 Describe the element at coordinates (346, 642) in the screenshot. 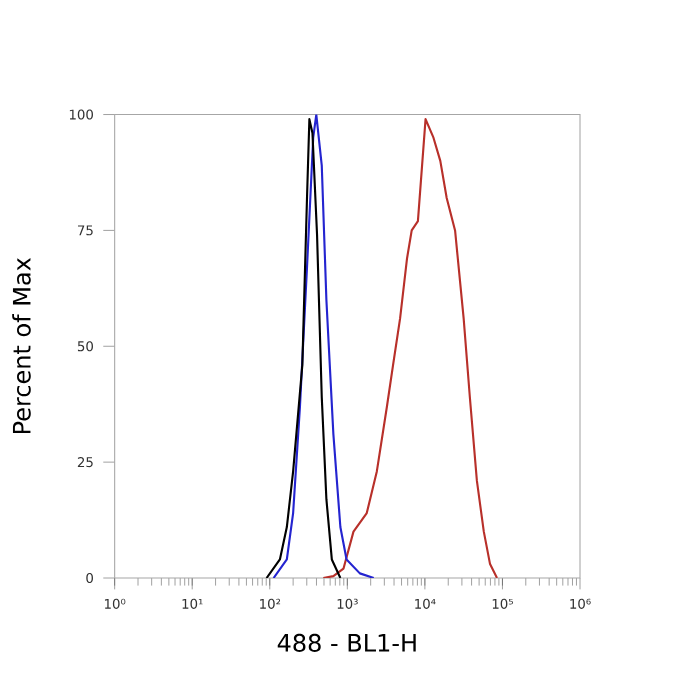

I see `x-axis-title: 488 - BL1-H` at that location.